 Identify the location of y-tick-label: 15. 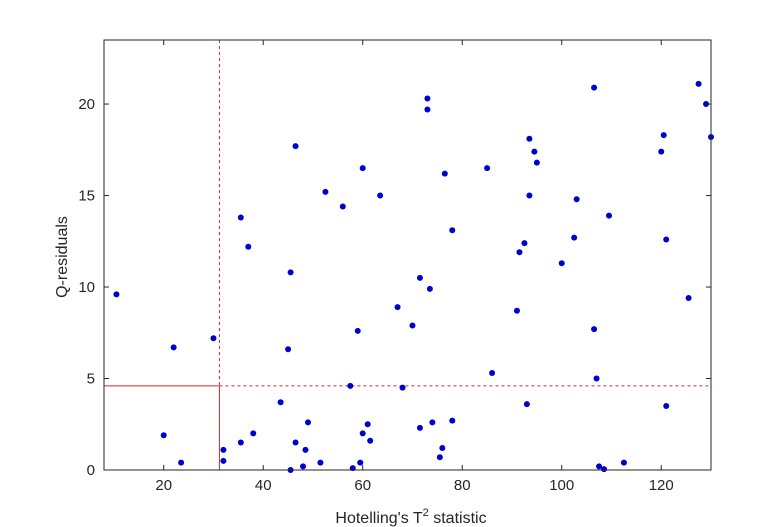
(86, 196).